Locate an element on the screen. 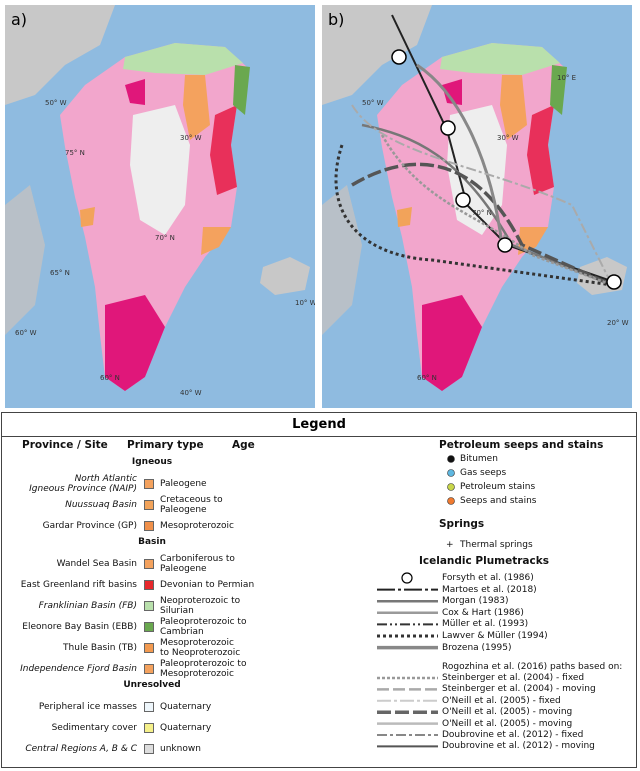  track-label: Doubrovine et al. (2012) - fixed is located at coordinates (513, 735).